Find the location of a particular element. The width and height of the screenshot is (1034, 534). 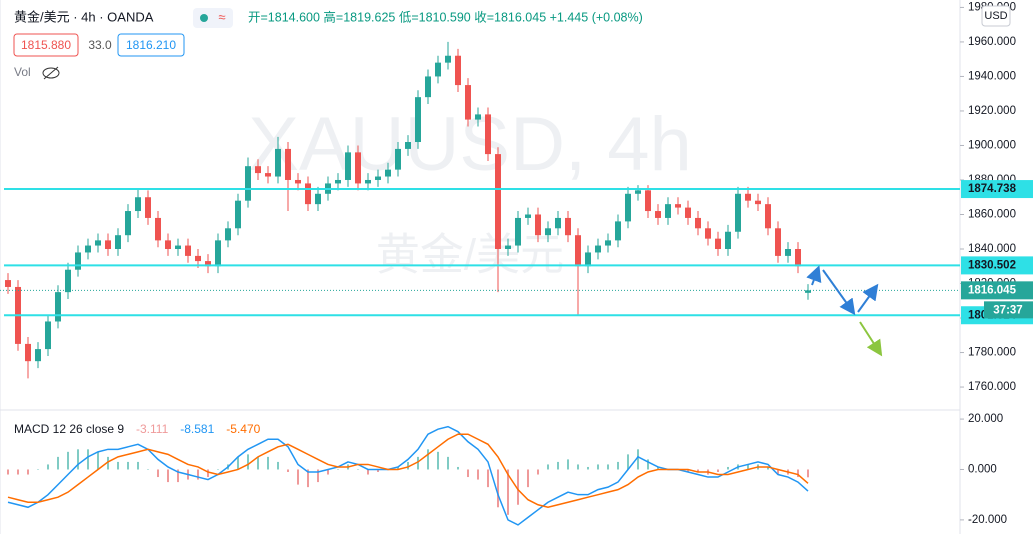

status-pill is located at coordinates (213, 18).